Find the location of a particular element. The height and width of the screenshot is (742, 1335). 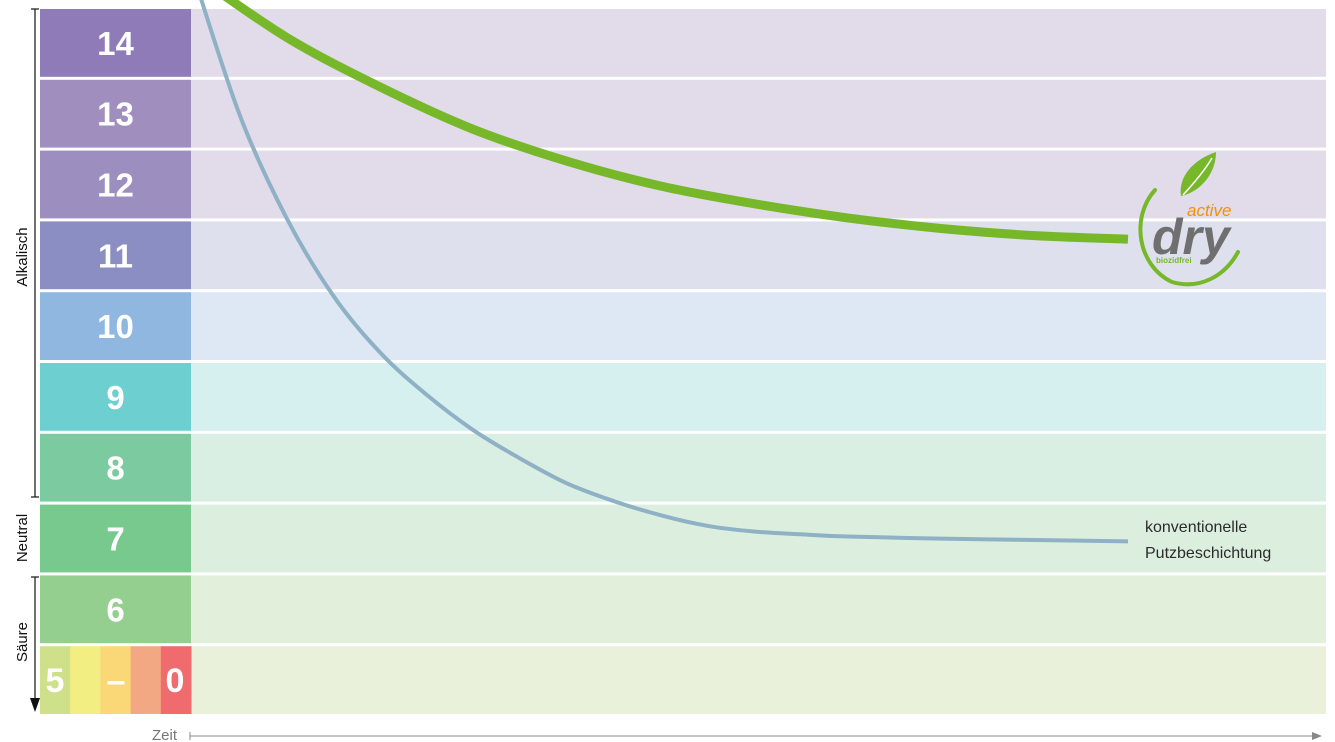

side-axis: Alkalisch Neutral Säure is located at coordinates (27, 360).